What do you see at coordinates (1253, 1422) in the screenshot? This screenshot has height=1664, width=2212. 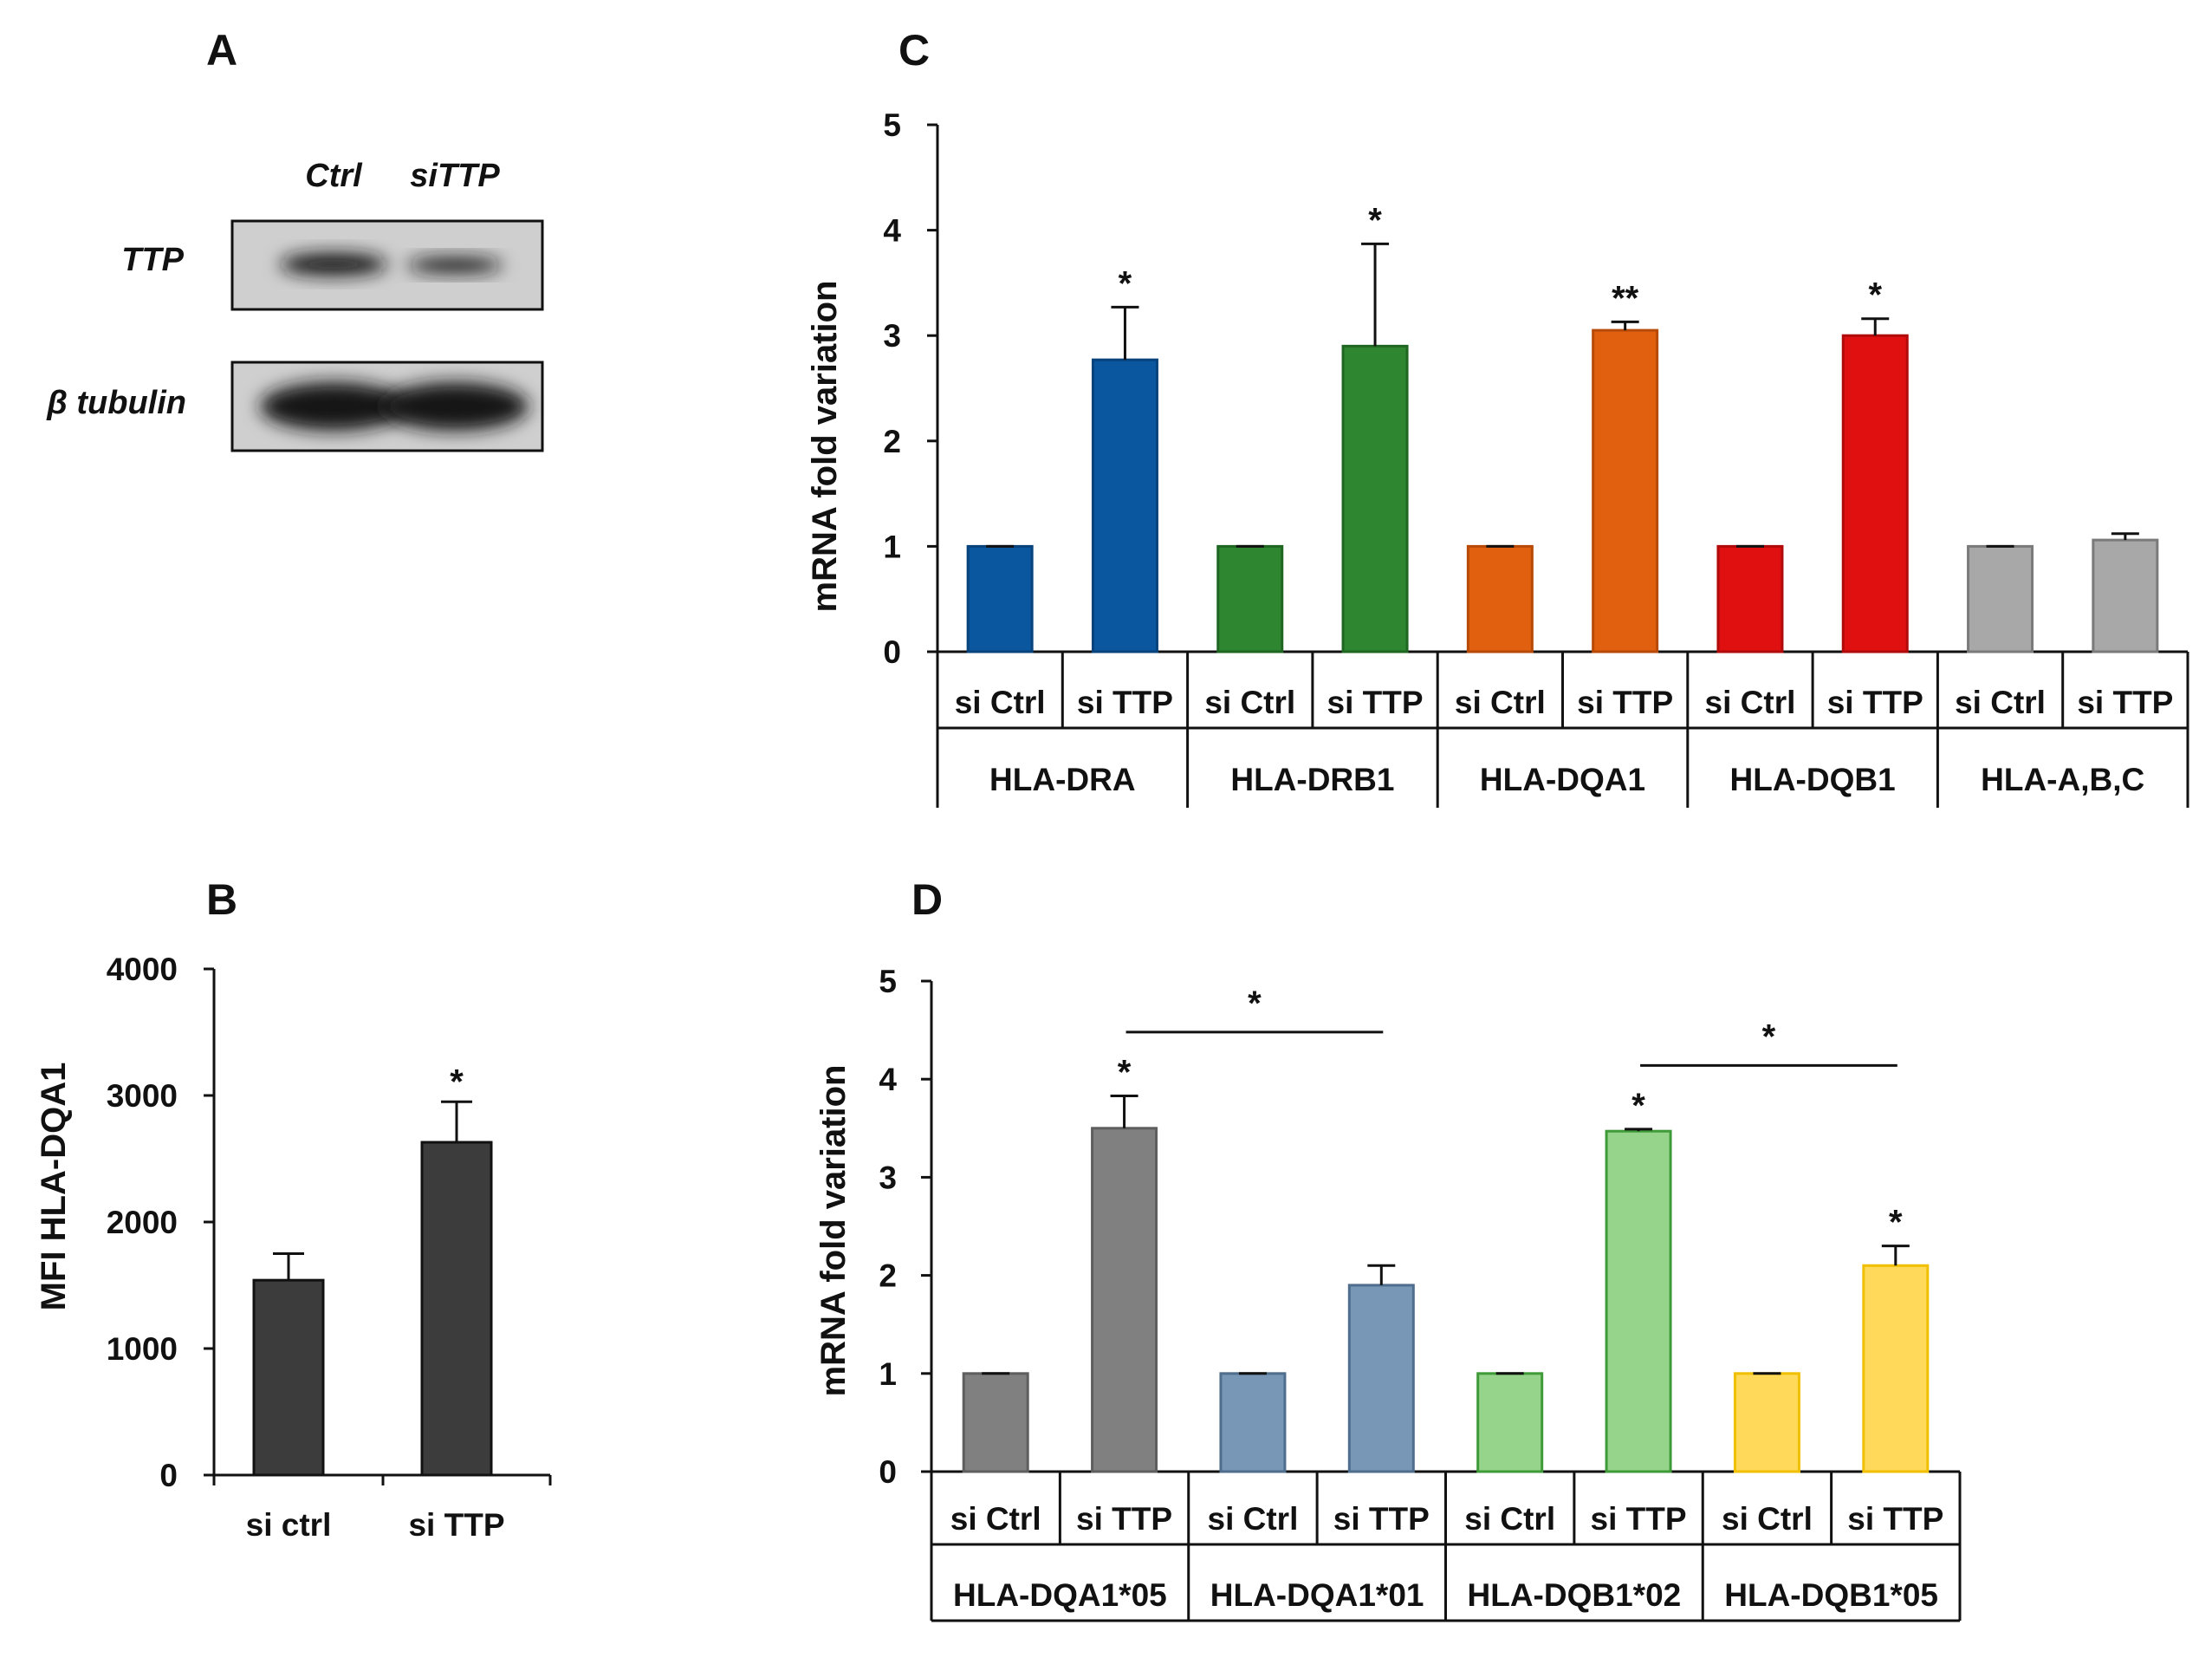 I see `bar-hla-dqa1-01-si-ctrl` at bounding box center [1253, 1422].